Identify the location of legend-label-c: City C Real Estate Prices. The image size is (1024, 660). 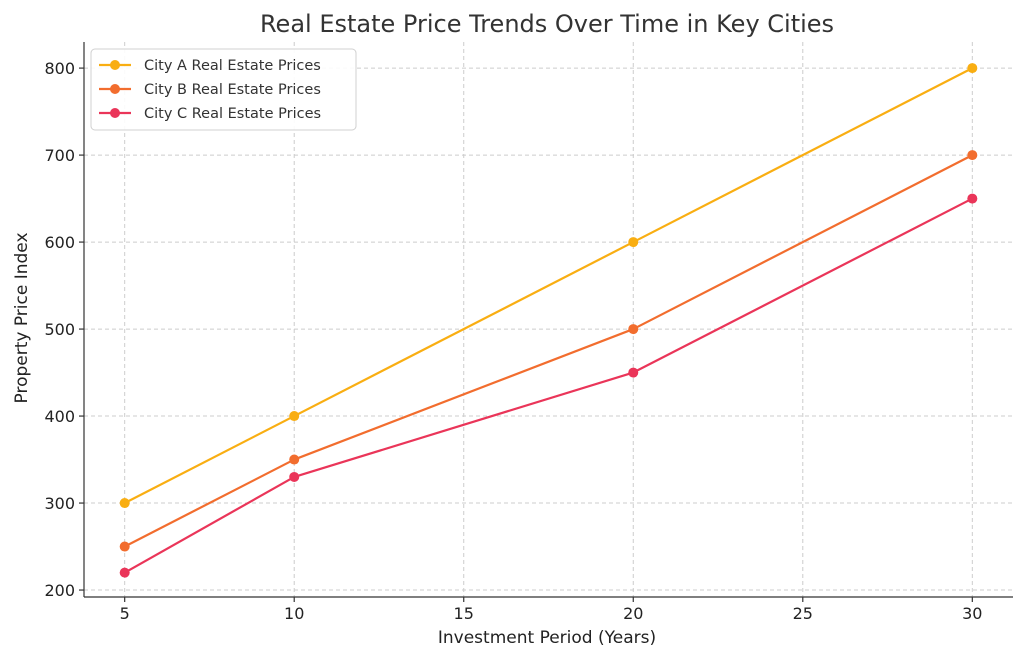
(232, 114).